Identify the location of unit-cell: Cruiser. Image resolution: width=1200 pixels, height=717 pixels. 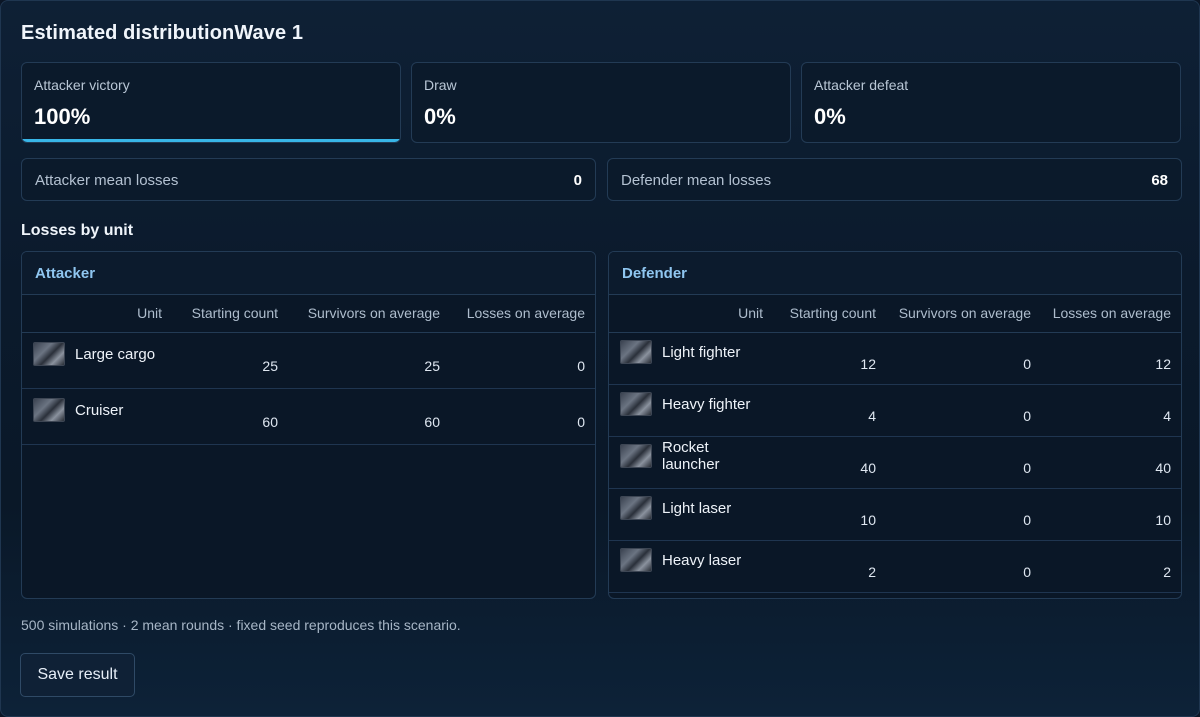
(97, 416).